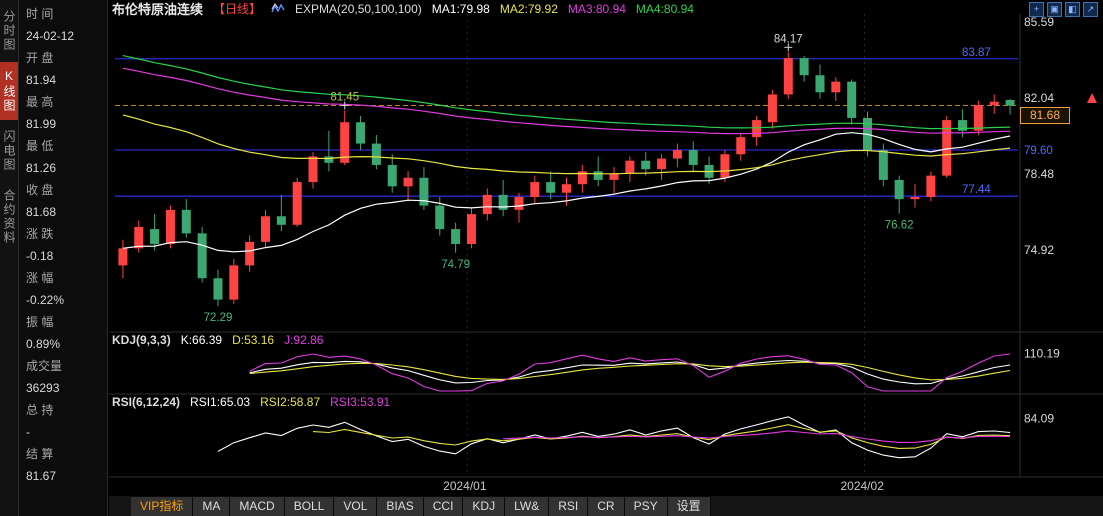 Image resolution: width=1103 pixels, height=516 pixels. I want to click on sidebar-tab-kline-chart: K线图, so click(9, 91).